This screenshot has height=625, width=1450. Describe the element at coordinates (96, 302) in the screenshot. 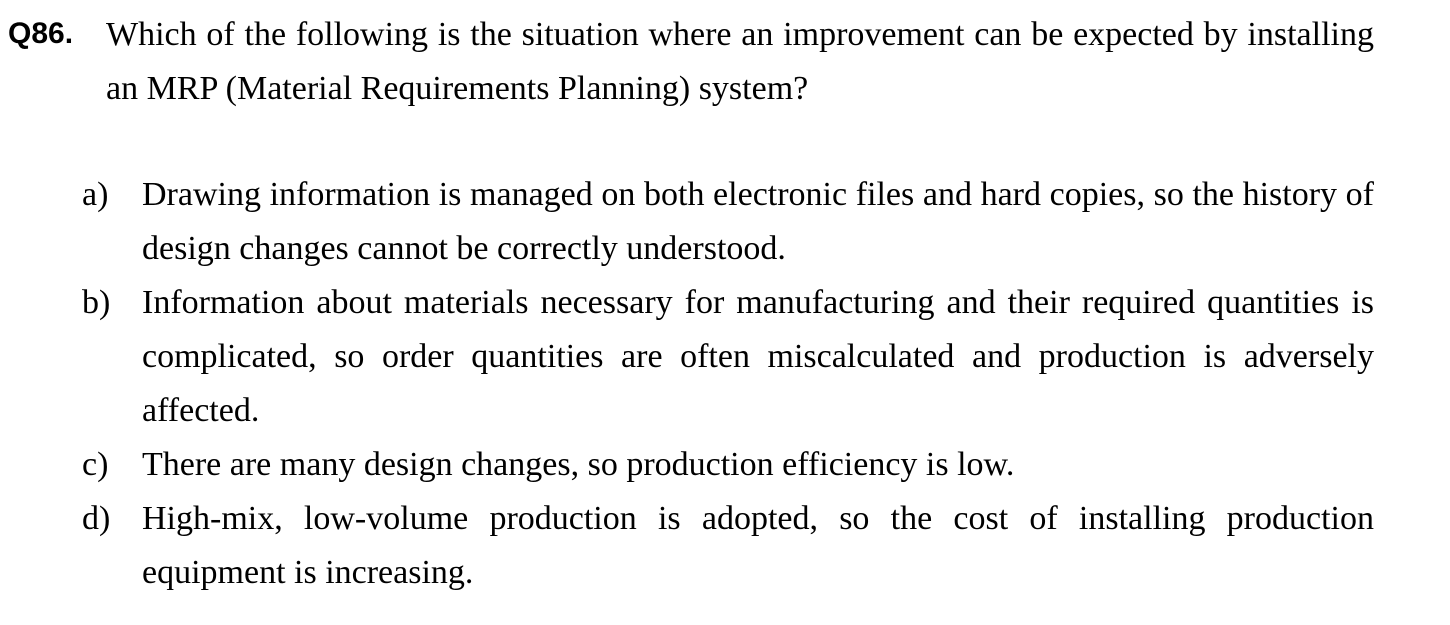

I see `option-label: b)` at that location.